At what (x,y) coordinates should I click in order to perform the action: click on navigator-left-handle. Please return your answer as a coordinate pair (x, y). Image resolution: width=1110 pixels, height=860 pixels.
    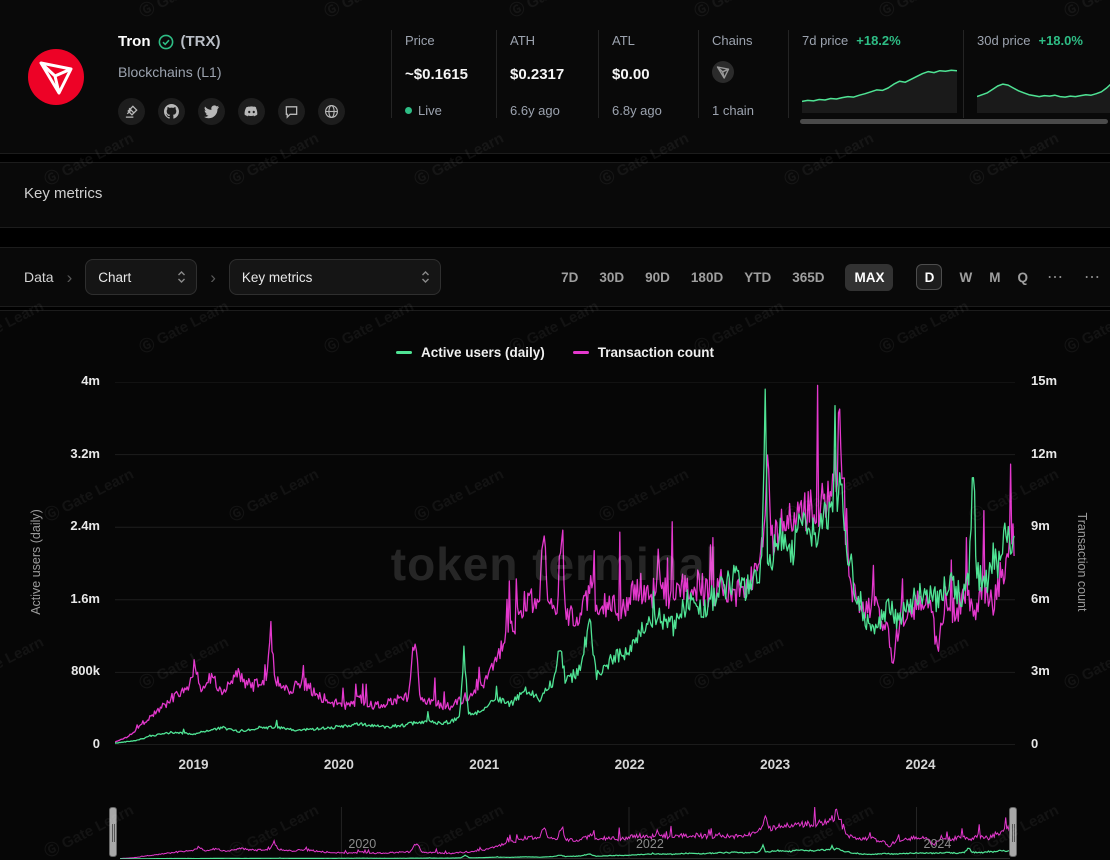
    Looking at the image, I should click on (113, 832).